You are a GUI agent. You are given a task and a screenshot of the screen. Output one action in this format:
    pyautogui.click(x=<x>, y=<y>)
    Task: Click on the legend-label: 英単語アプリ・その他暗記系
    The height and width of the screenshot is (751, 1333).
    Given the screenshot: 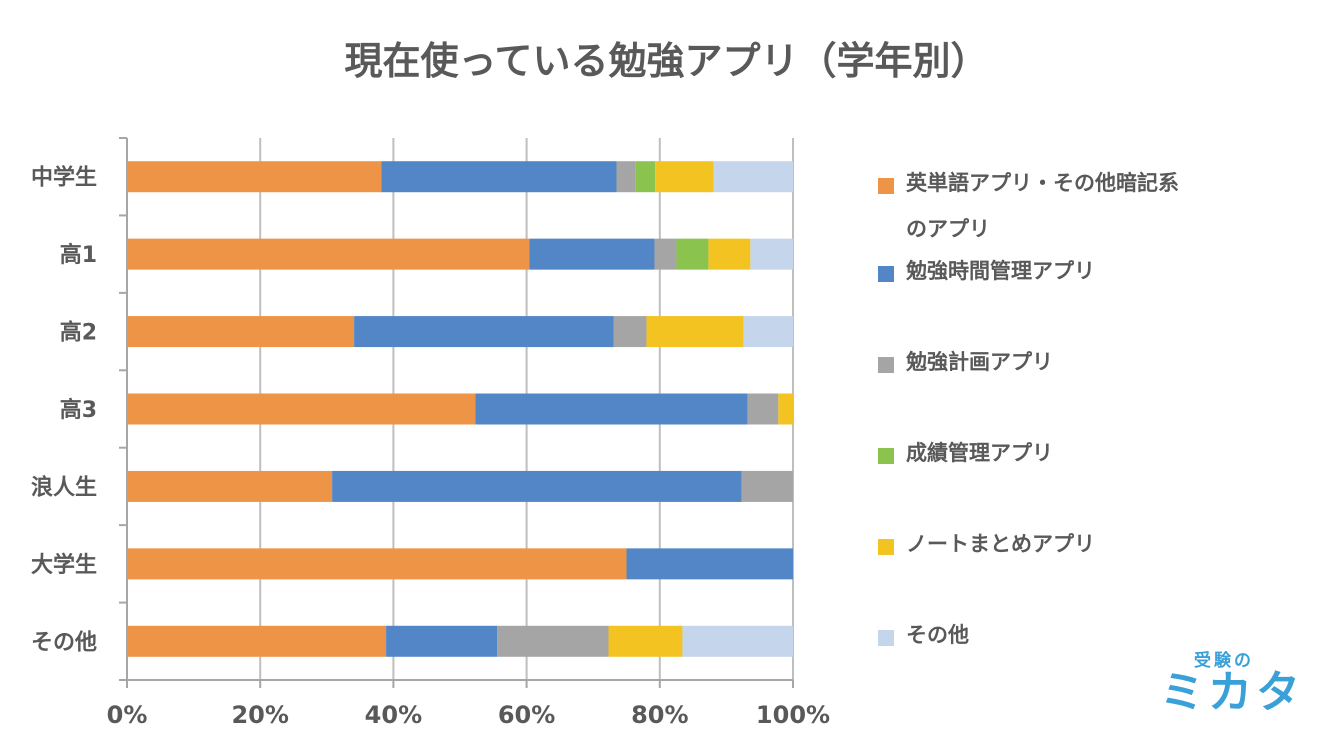 What is the action you would take?
    pyautogui.click(x=1042, y=183)
    